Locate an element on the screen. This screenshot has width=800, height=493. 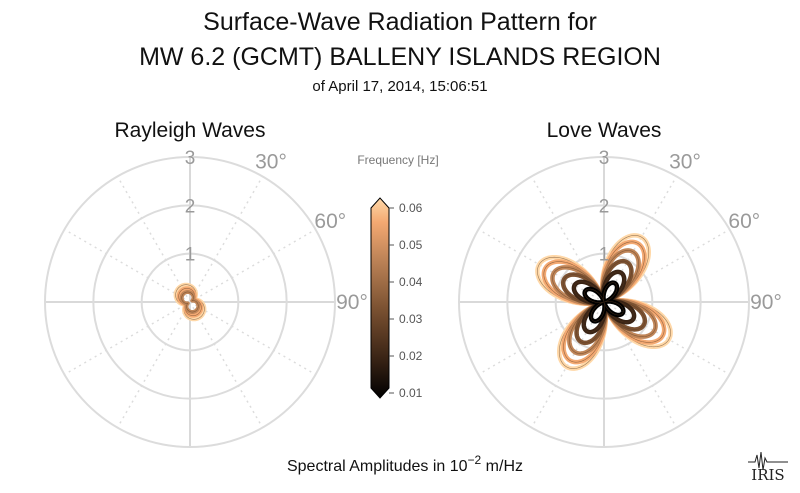
colorbar-tick-label: 0.04 is located at coordinates (411, 282).